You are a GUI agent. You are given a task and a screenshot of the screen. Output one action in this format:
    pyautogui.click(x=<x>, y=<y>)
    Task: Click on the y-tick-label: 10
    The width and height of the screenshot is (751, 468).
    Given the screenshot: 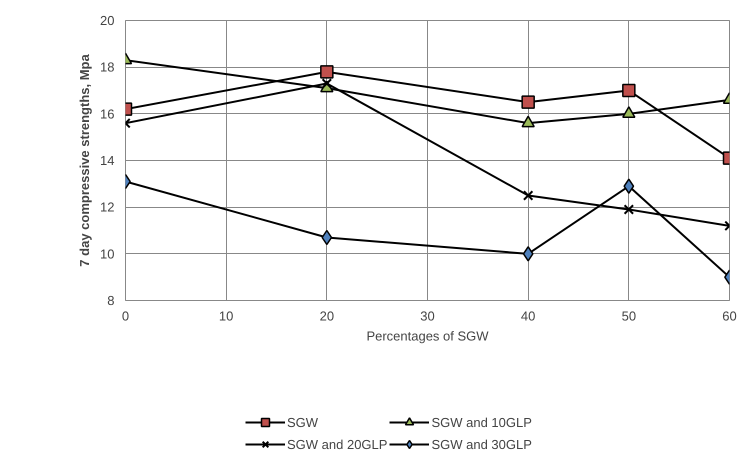 What is the action you would take?
    pyautogui.click(x=107, y=254)
    